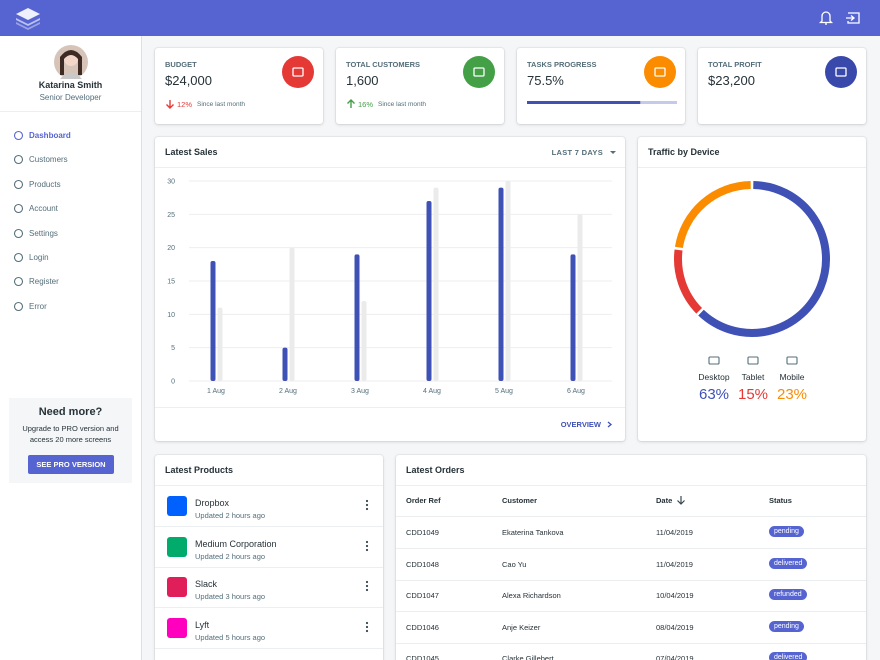 Image resolution: width=880 pixels, height=660 pixels. I want to click on product-updated: Updated 2 hours ago, so click(230, 556).